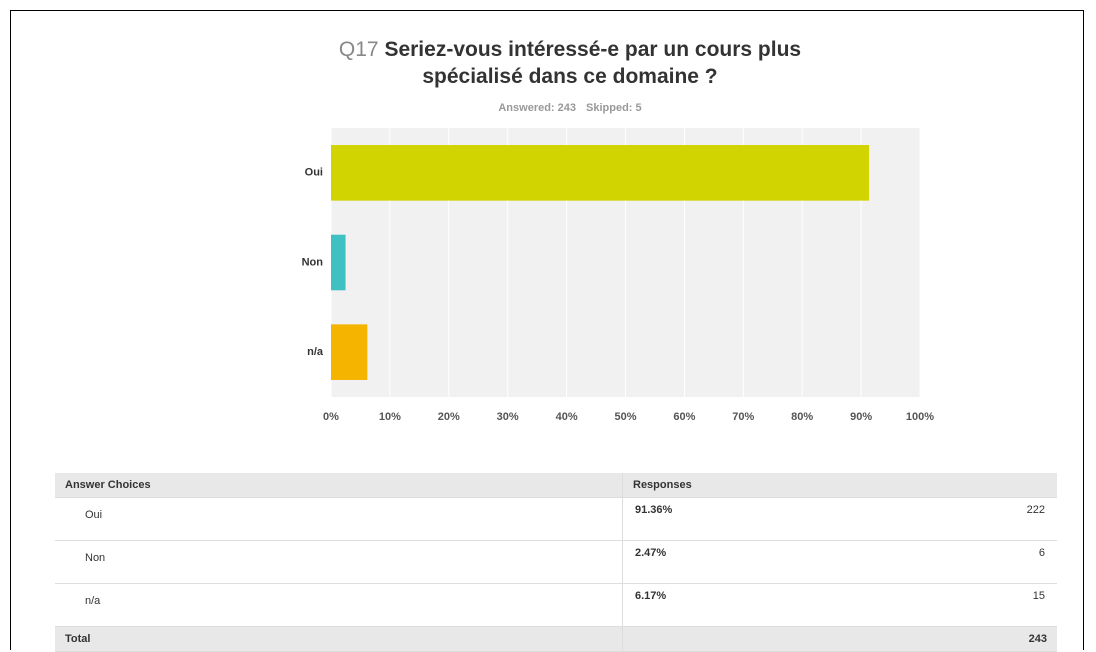 Image resolution: width=1096 pixels, height=652 pixels. What do you see at coordinates (751, 519) in the screenshot?
I see `percent: 91.36%` at bounding box center [751, 519].